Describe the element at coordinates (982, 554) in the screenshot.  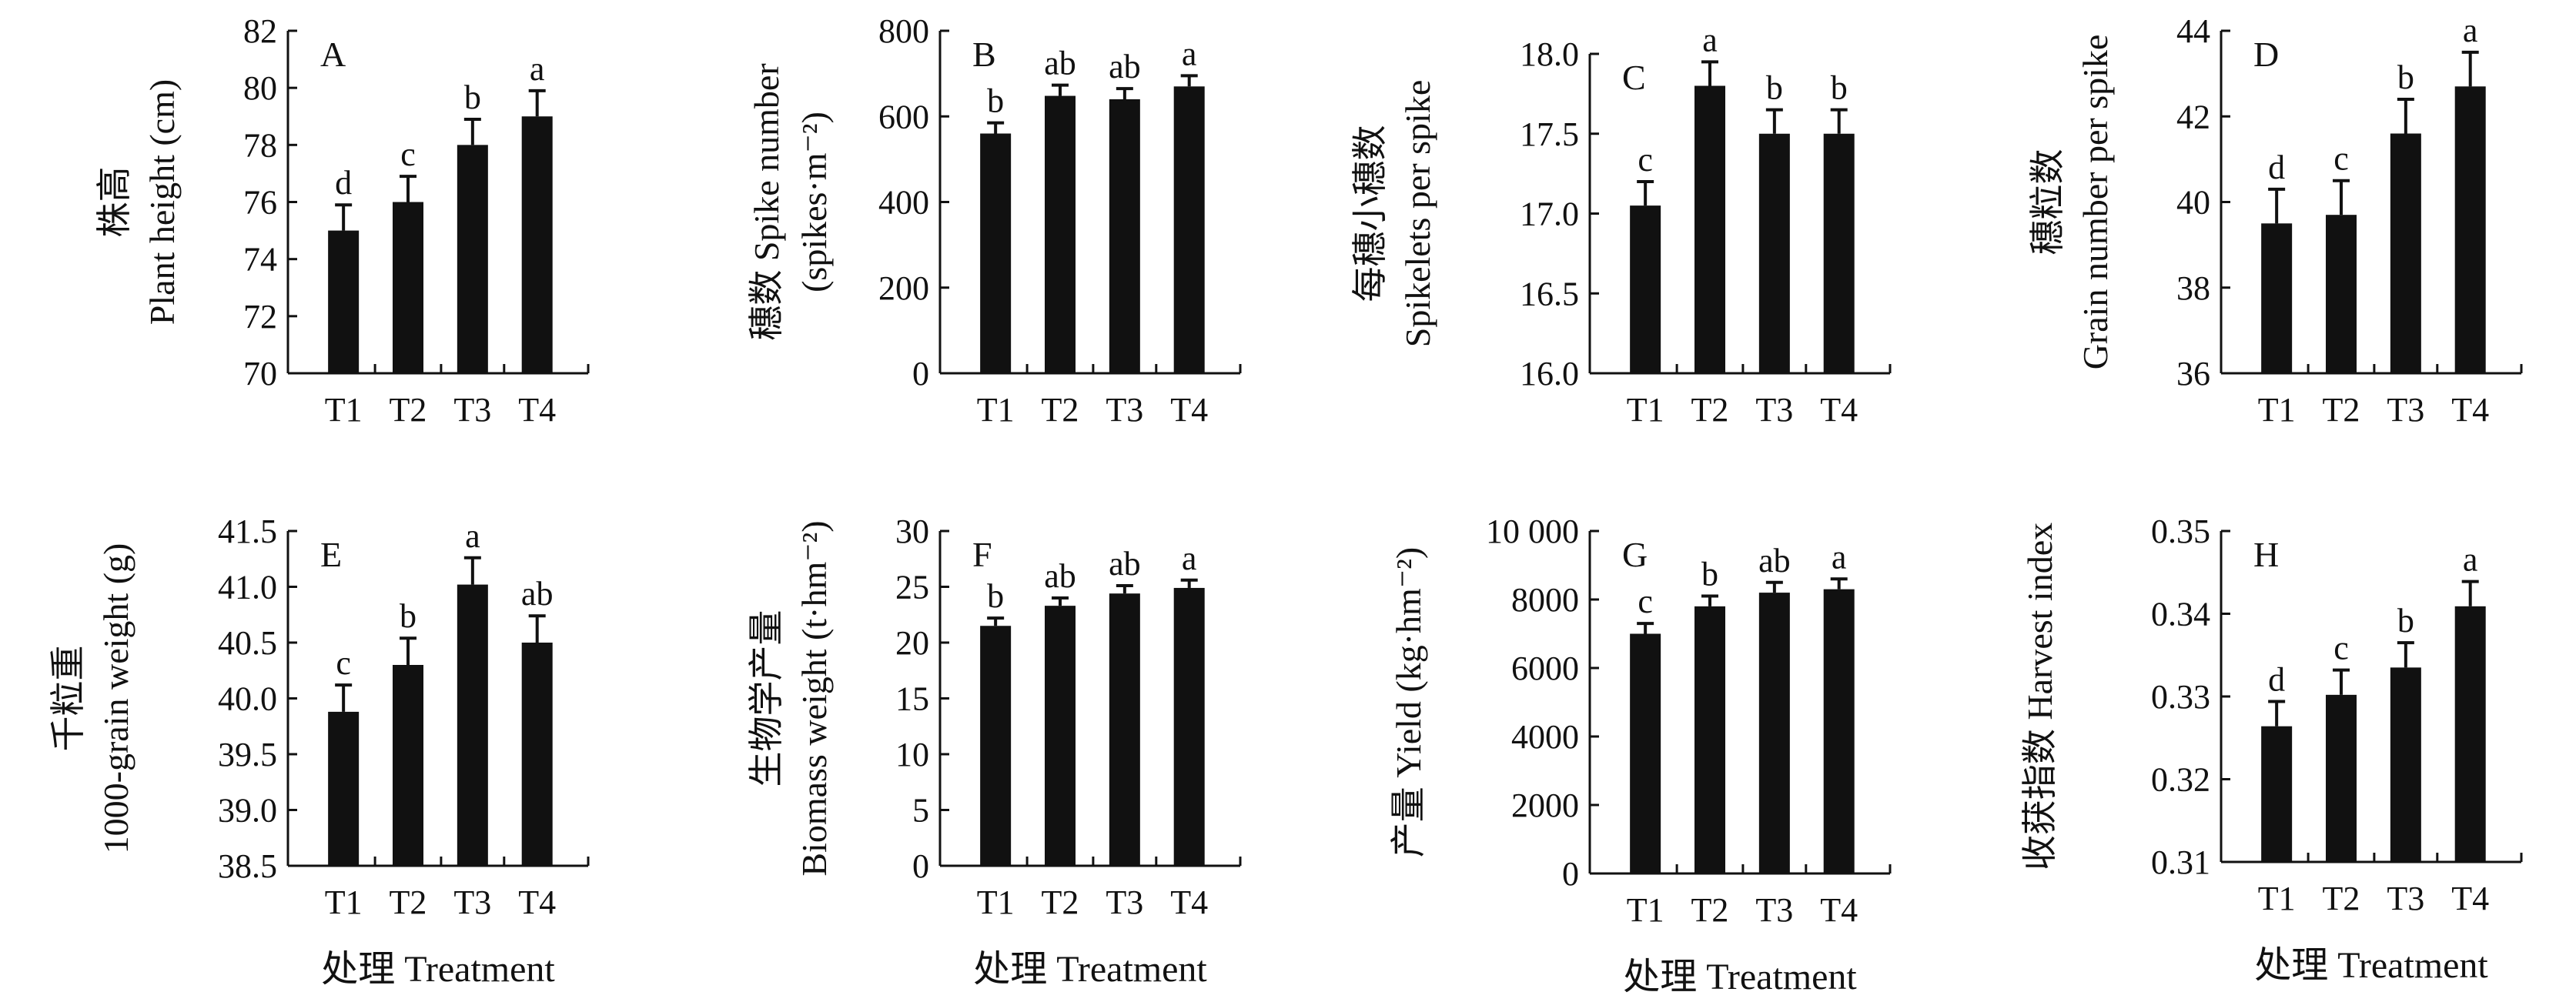
I see `panel-letter: F` at that location.